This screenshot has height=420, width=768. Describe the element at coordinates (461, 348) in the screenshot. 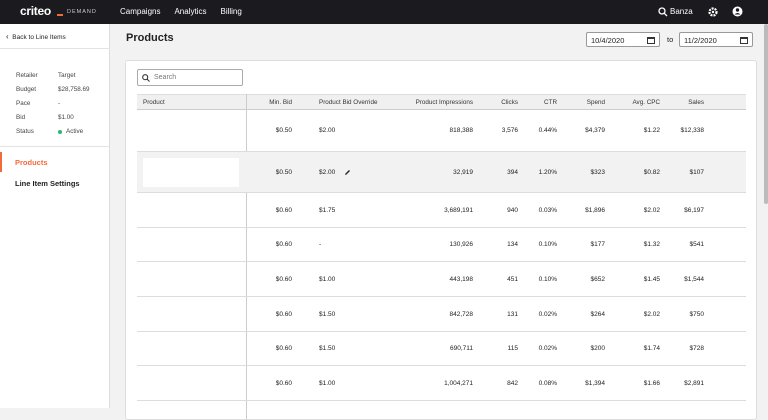

I see `table-cell: 690,711` at that location.